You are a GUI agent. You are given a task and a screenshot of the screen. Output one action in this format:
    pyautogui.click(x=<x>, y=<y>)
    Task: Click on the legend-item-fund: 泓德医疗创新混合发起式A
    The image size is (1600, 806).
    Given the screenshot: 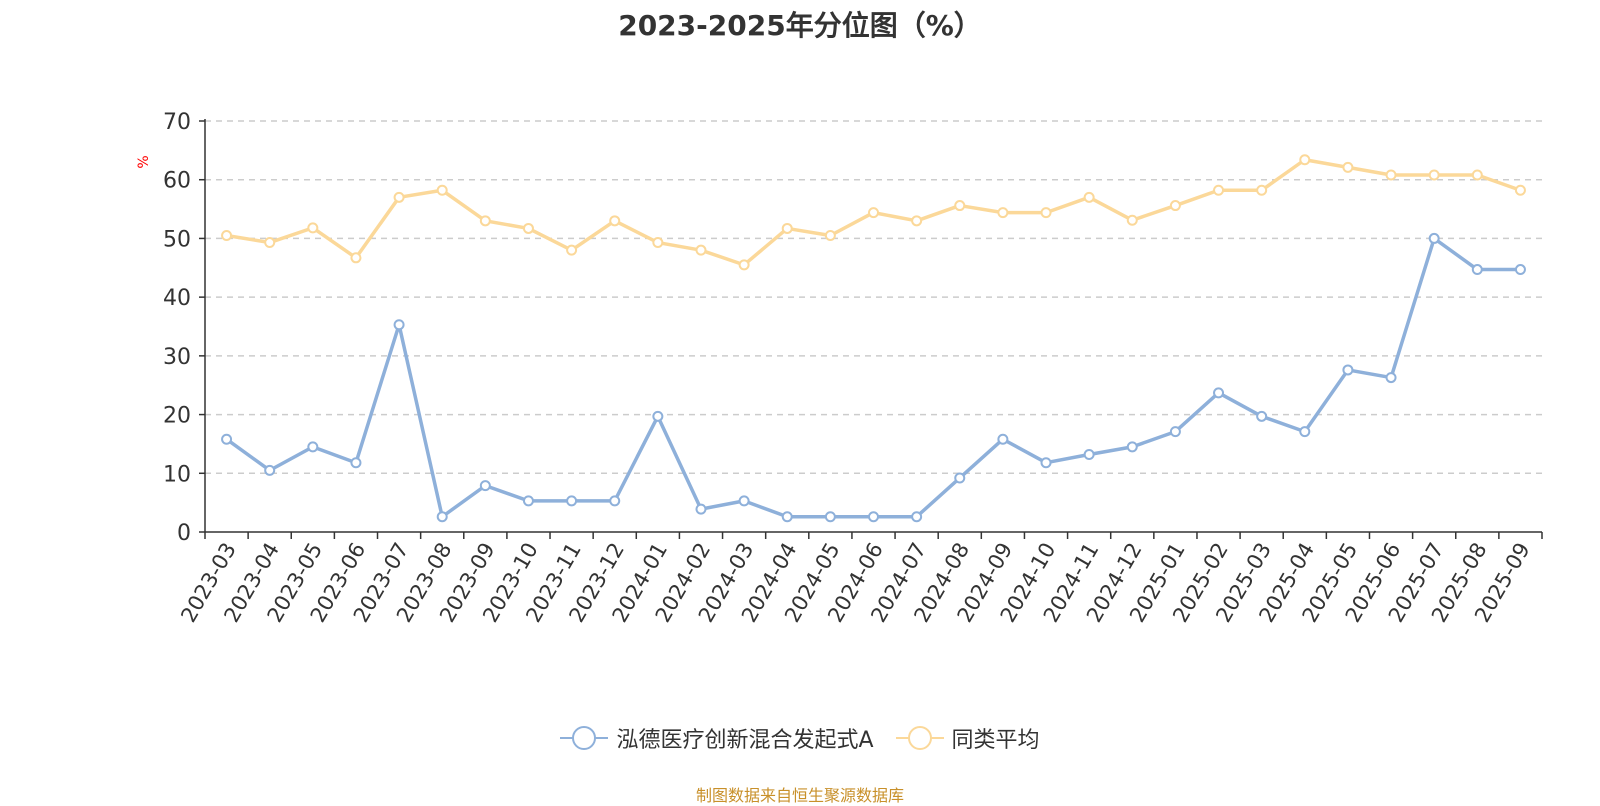 What is the action you would take?
    pyautogui.click(x=717, y=738)
    